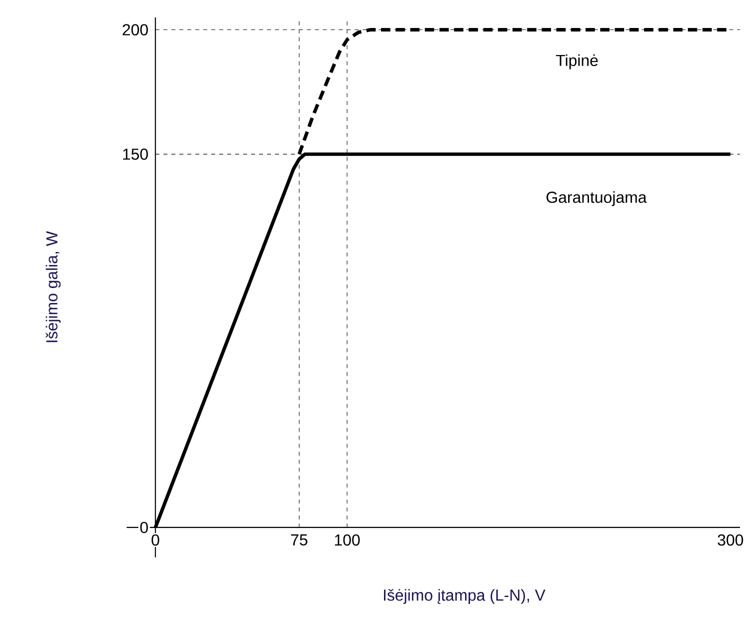 The width and height of the screenshot is (748, 621). I want to click on series-label: Tipinė, so click(577, 62).